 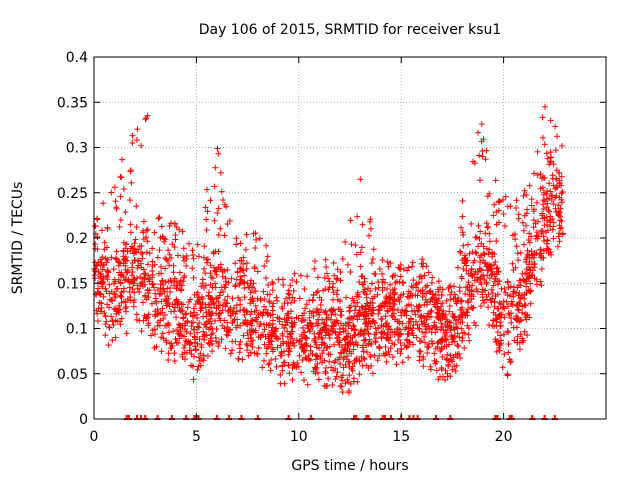 I want to click on flag-markers, so click(x=340, y=417).